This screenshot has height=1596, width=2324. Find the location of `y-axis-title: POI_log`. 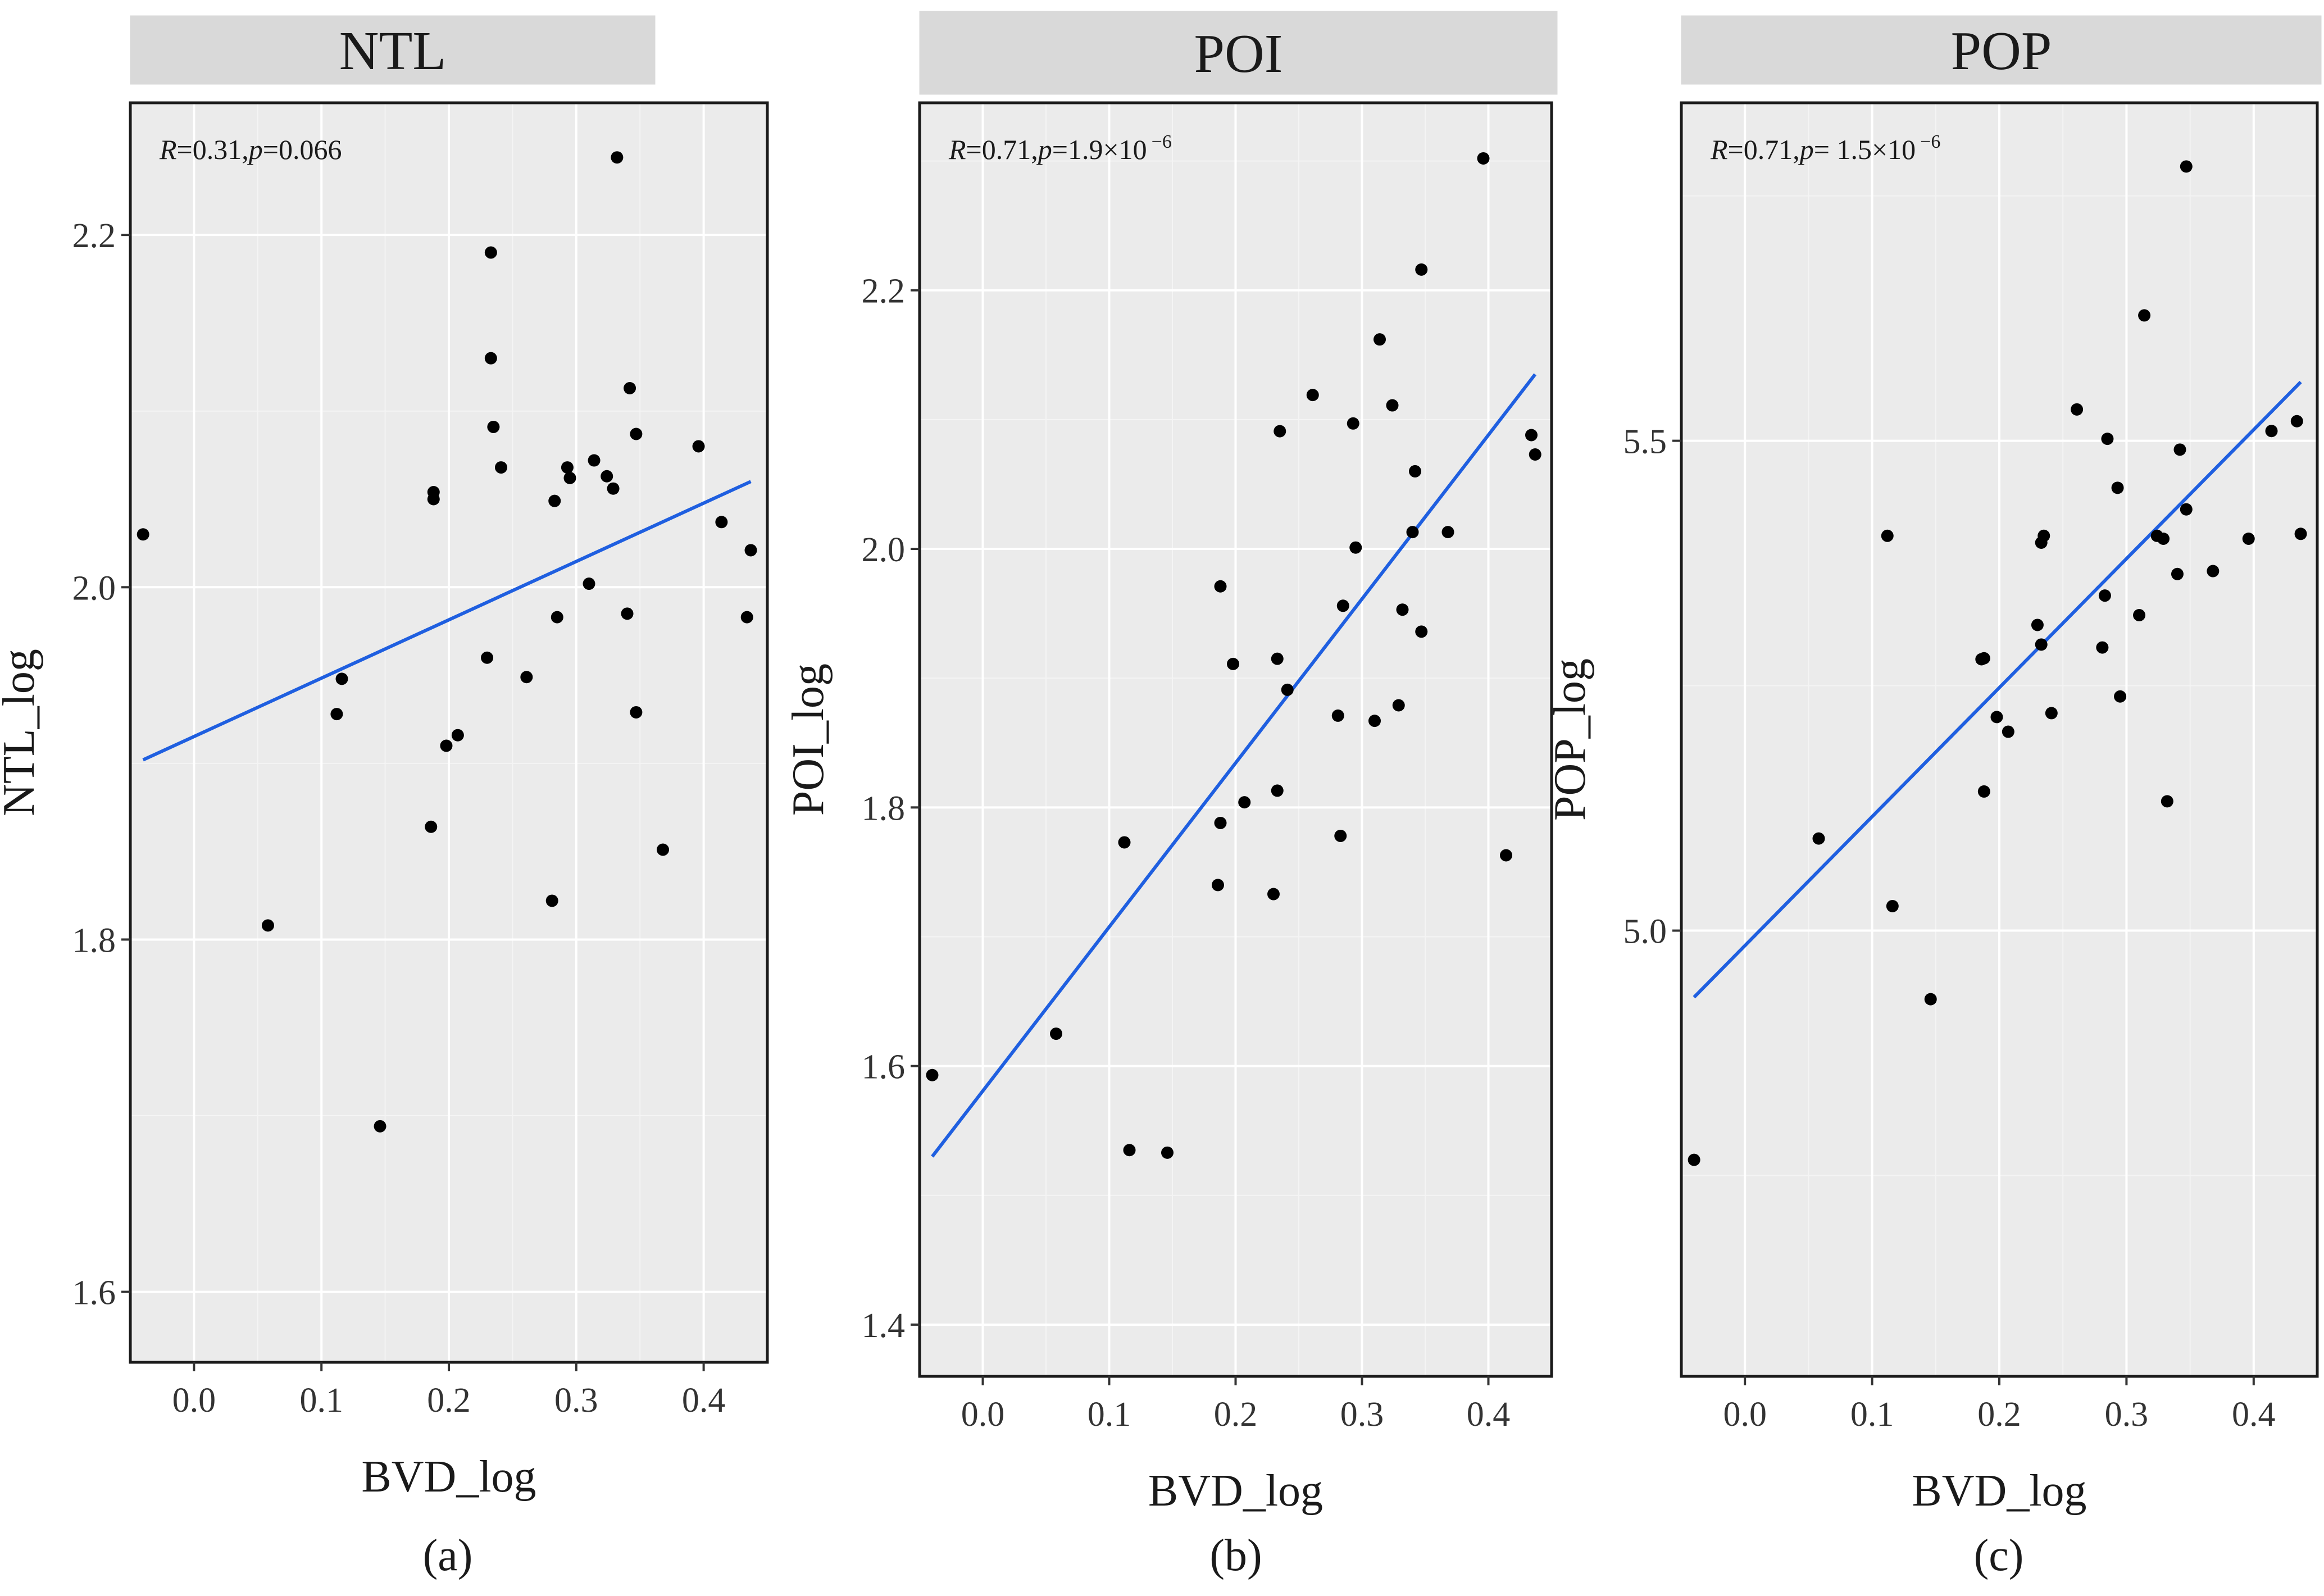

y-axis-title: POI_log is located at coordinates (808, 739).